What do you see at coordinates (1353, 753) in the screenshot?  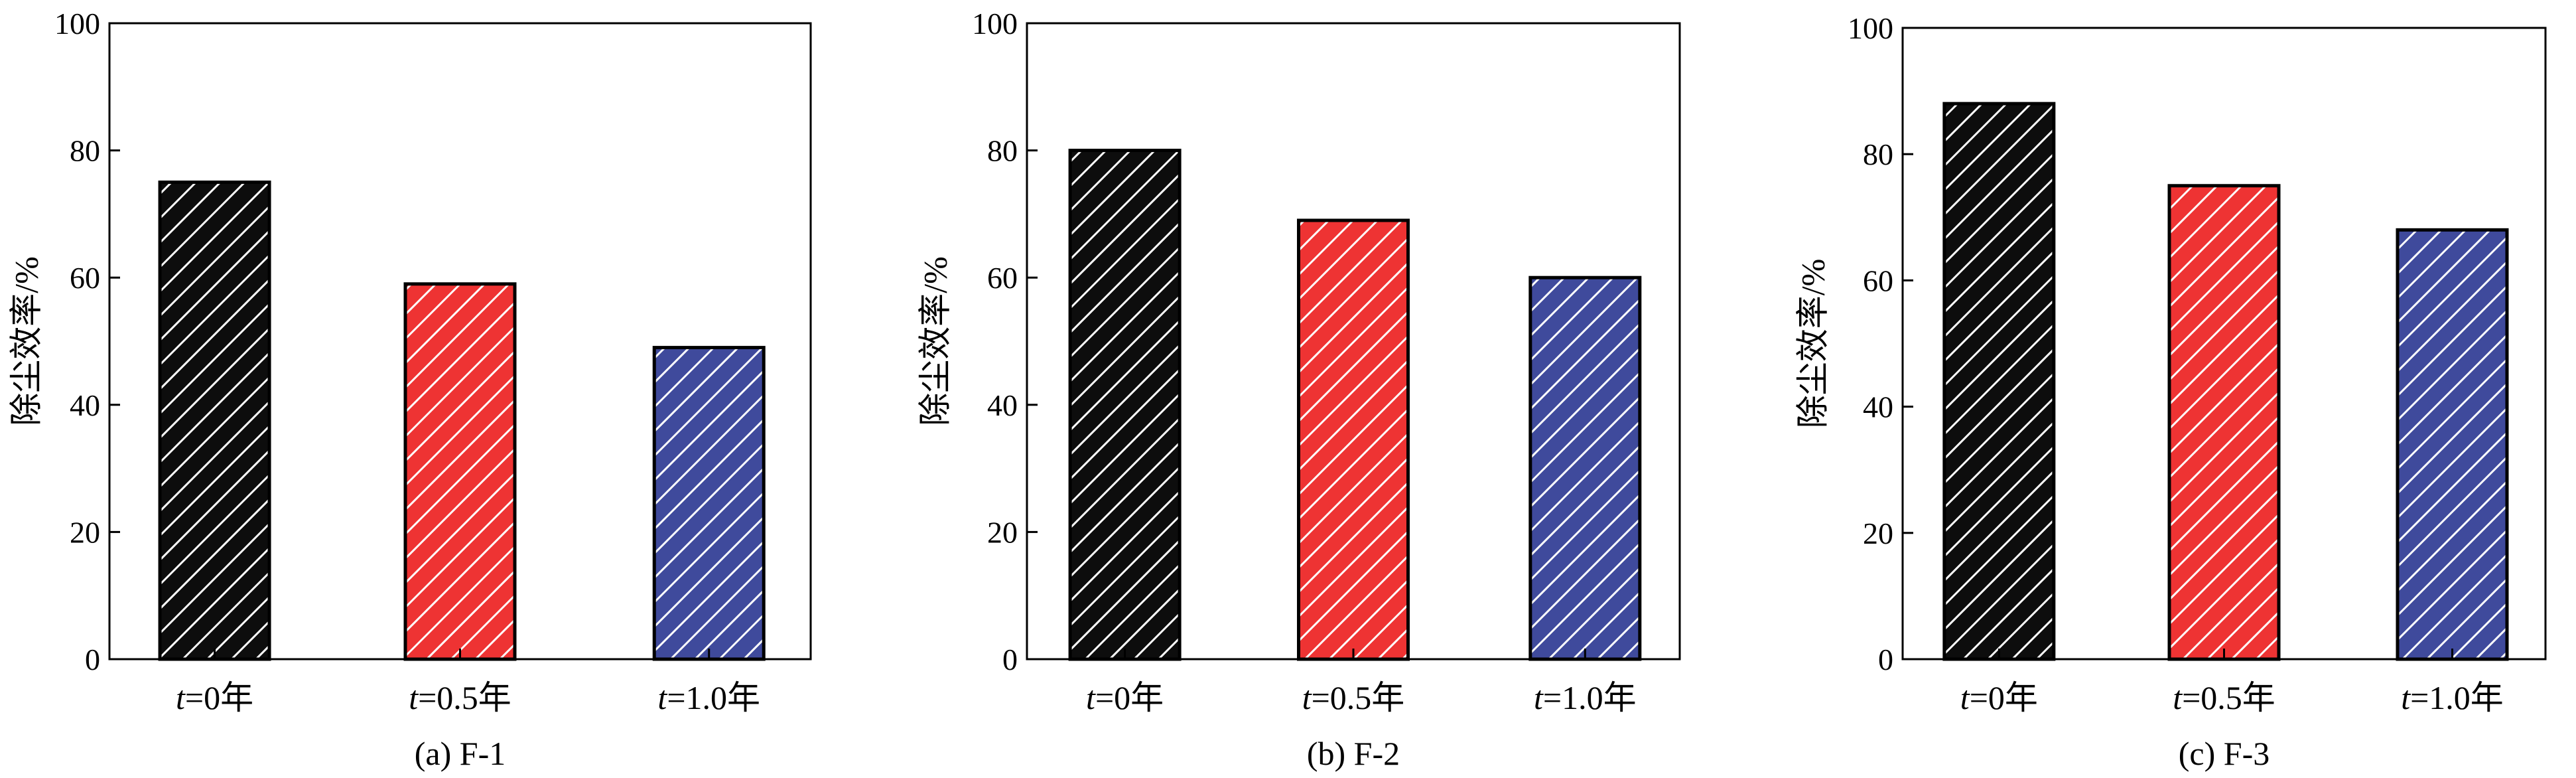 I see `panel-caption: (b) F-2` at bounding box center [1353, 753].